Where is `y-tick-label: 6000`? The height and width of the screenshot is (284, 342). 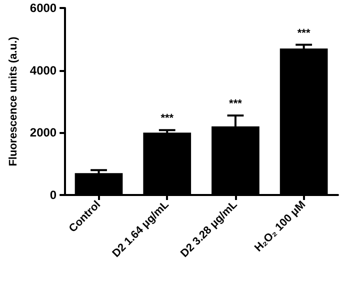 y-tick-label: 6000 is located at coordinates (43, 8).